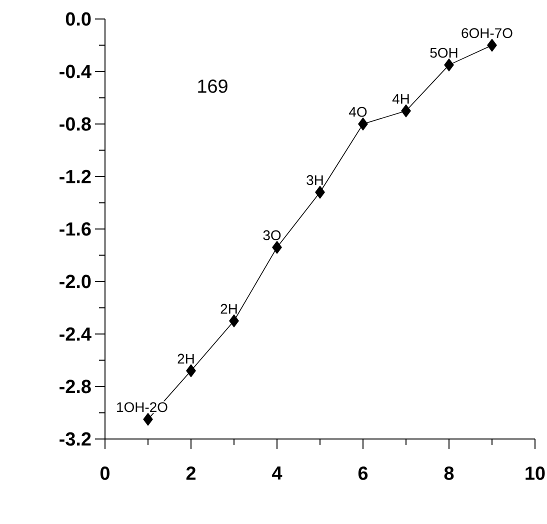 The height and width of the screenshot is (524, 547). Describe the element at coordinates (449, 473) in the screenshot. I see `x-tick-label: 8` at that location.